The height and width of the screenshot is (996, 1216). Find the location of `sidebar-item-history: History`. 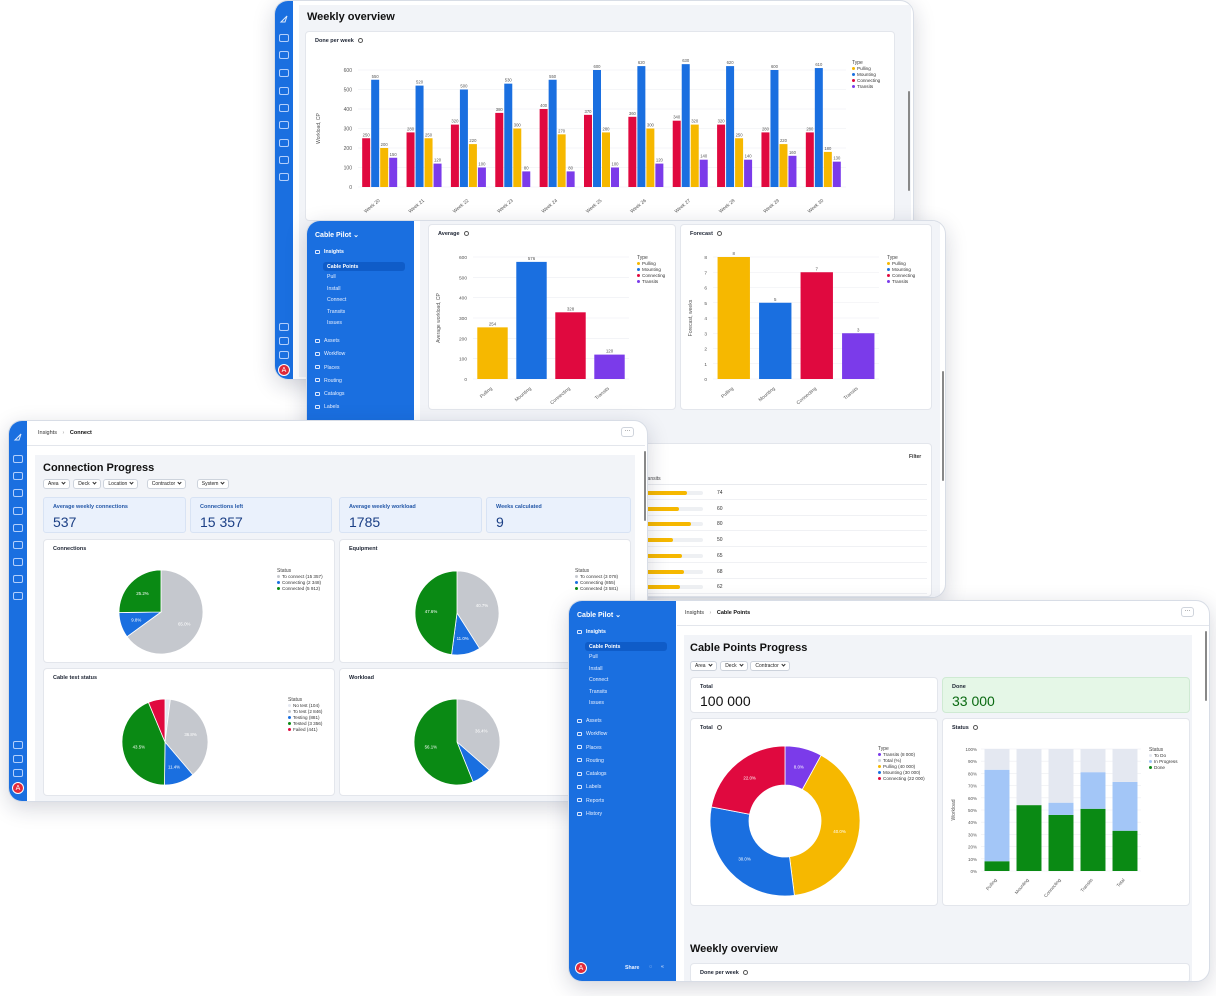

sidebar-item-history: History is located at coordinates (589, 814).